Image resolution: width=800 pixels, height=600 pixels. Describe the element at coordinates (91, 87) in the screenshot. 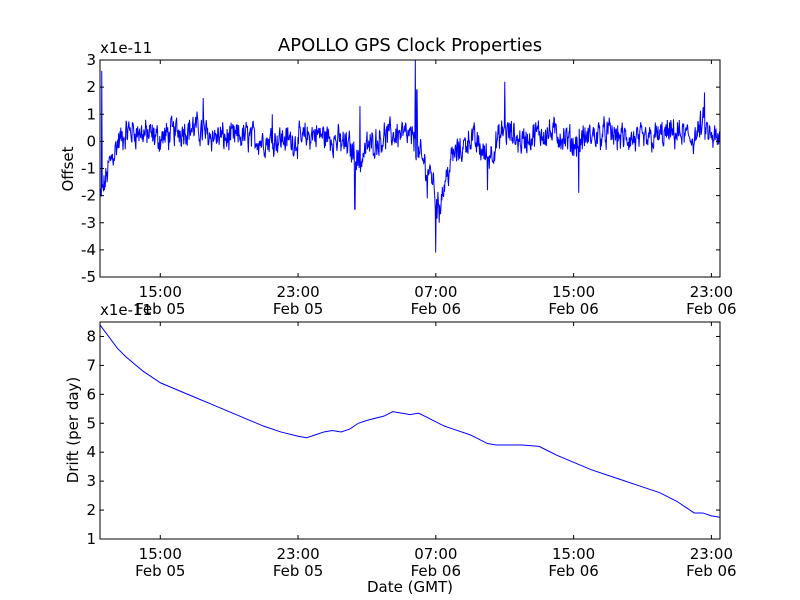

I see `top-y-tick-label: 2` at that location.